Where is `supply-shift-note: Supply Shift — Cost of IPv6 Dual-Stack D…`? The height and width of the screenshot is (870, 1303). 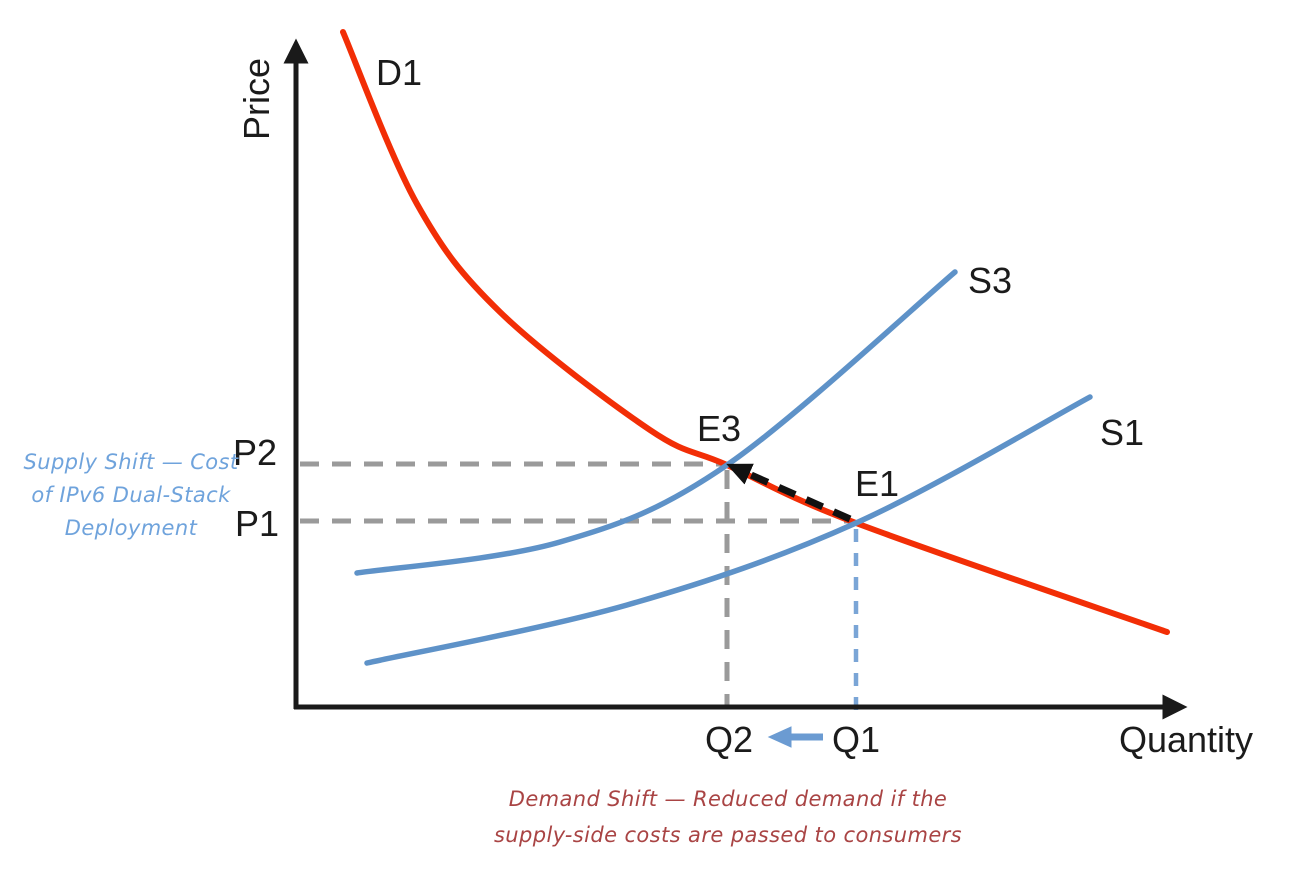 supply-shift-note: Supply Shift — Cost of IPv6 Dual-Stack D… is located at coordinates (131, 495).